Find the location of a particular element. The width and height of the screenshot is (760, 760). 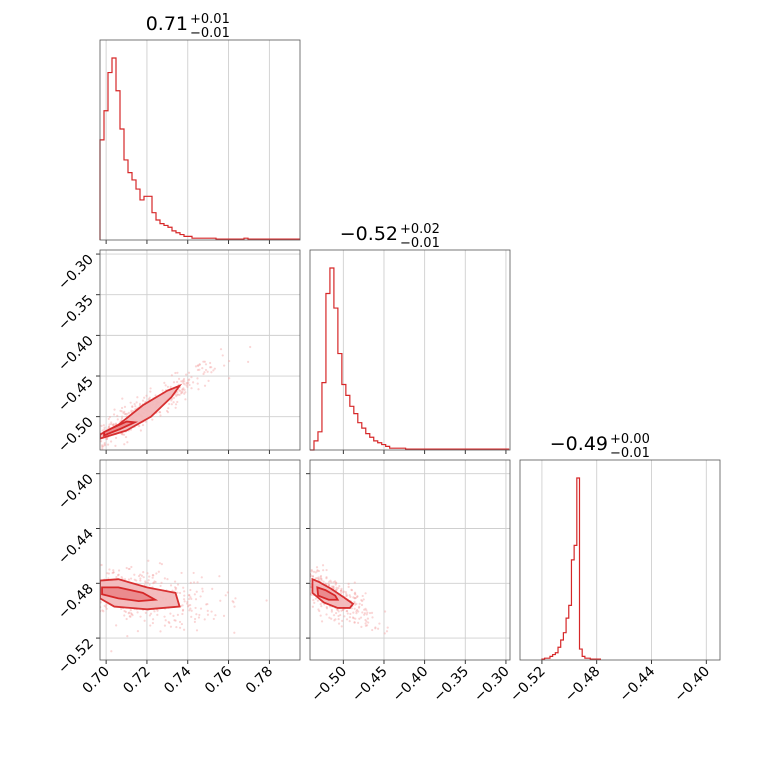

x-tick-label: −0.40 is located at coordinates (411, 685).